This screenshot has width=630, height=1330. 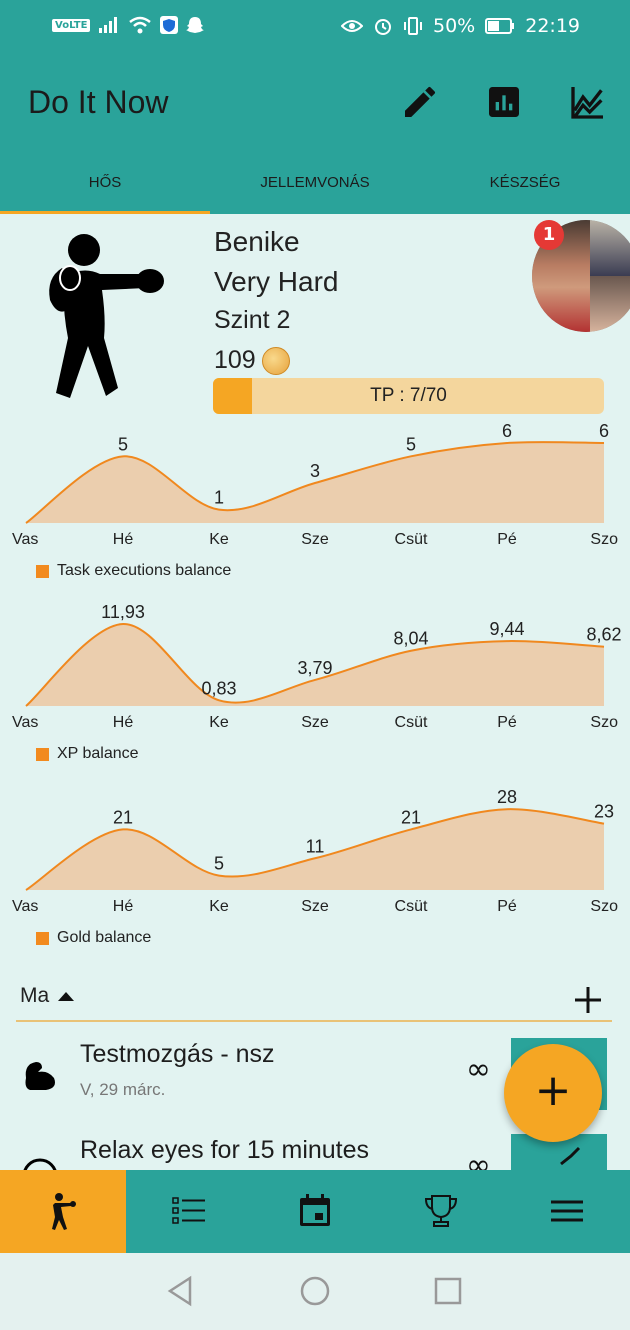 What do you see at coordinates (66, 996) in the screenshot?
I see `caret-up-icon` at bounding box center [66, 996].